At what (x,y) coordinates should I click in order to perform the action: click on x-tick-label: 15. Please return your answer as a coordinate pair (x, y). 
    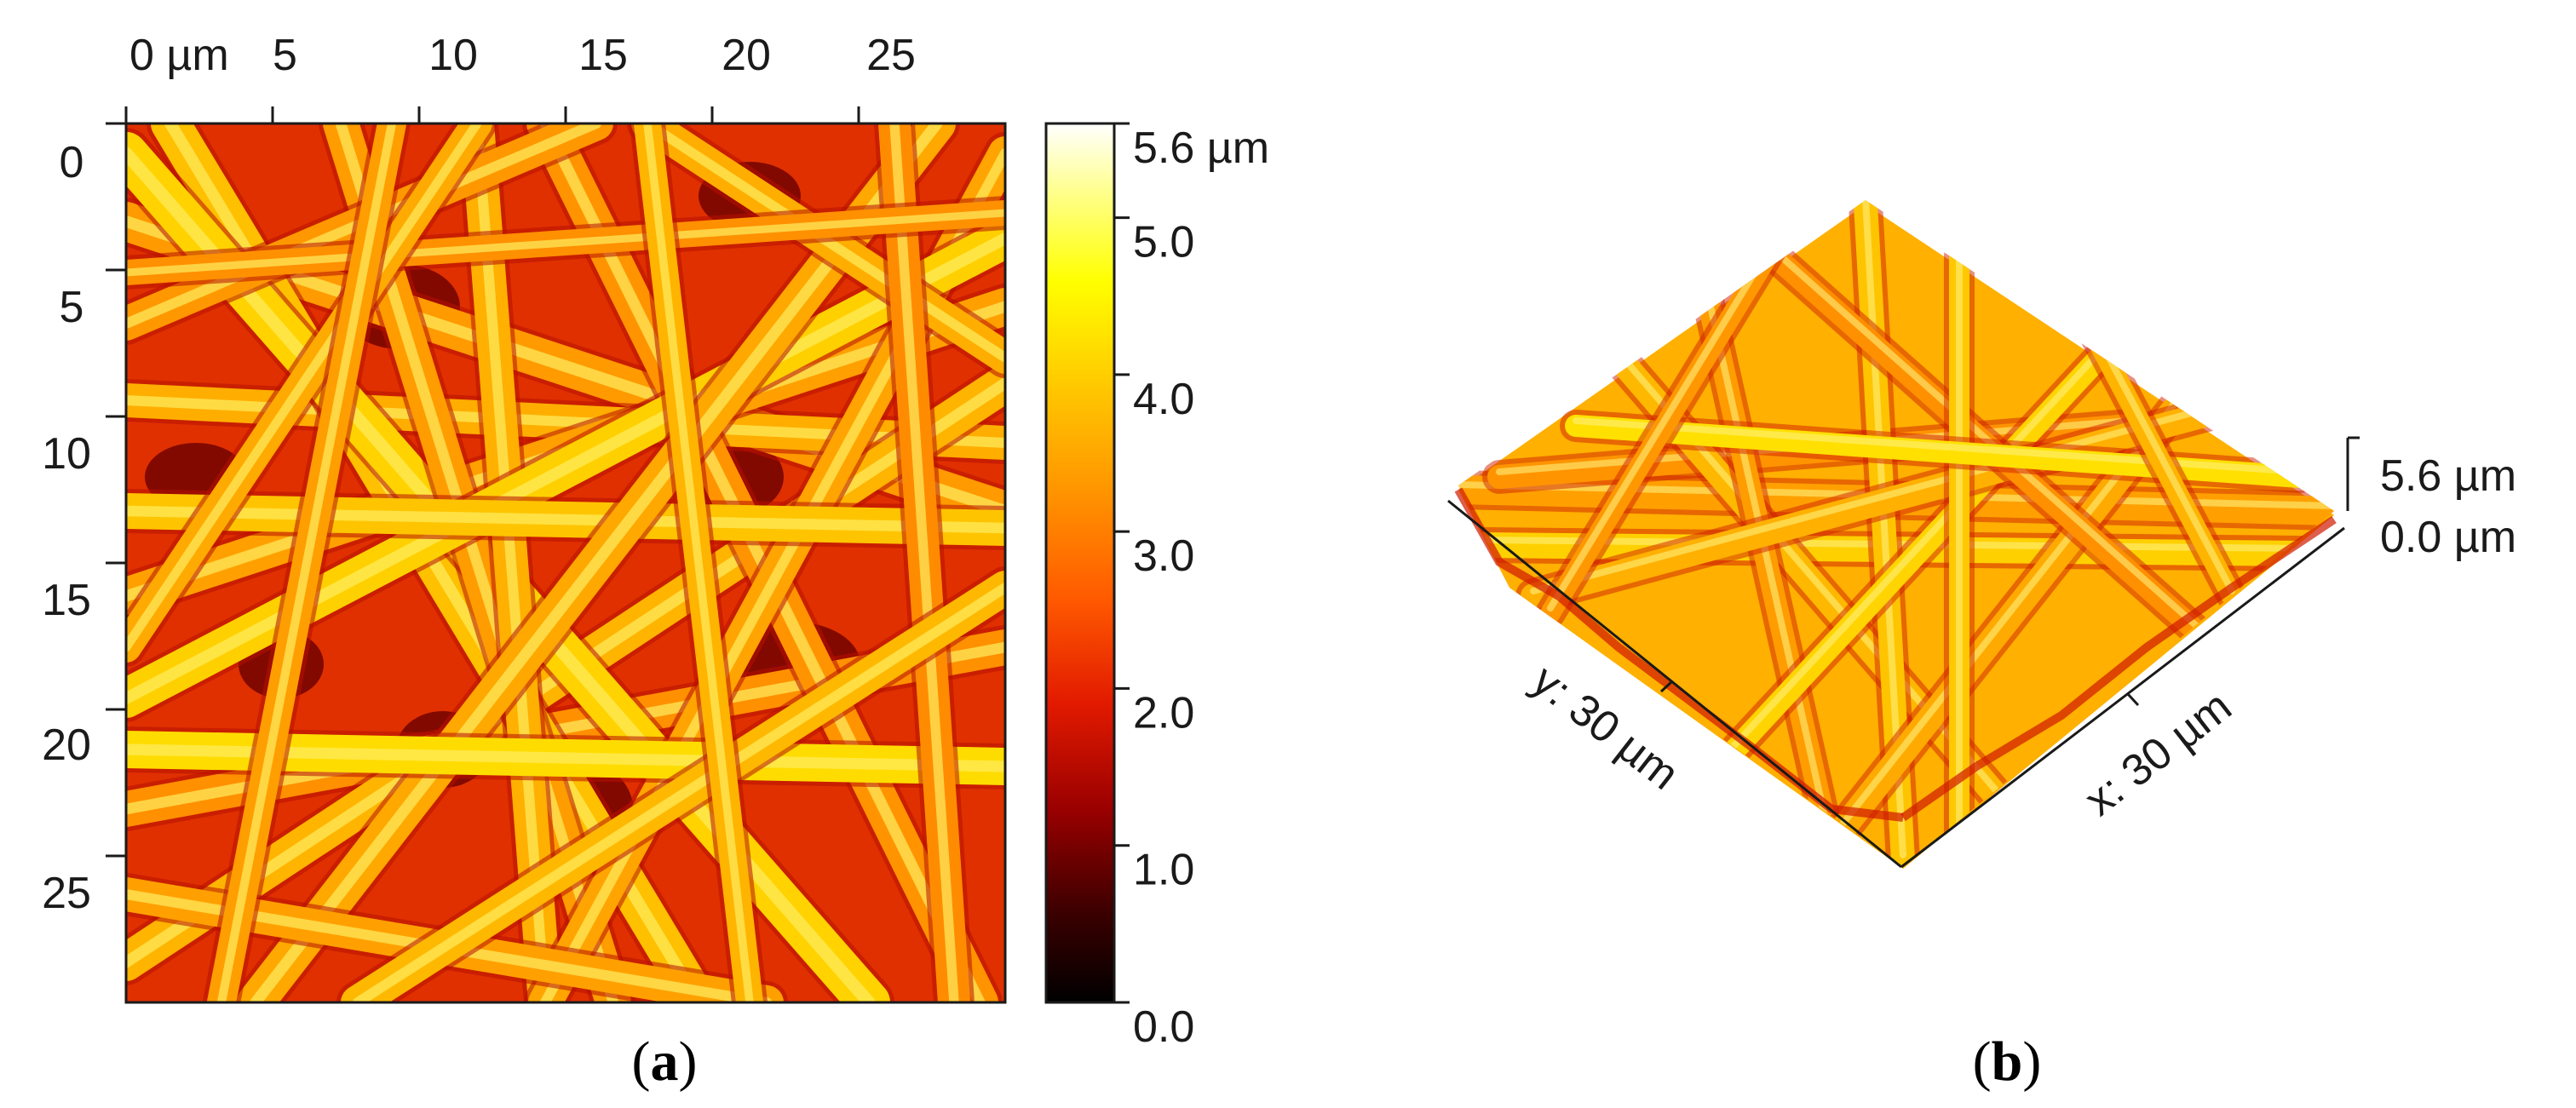
    Looking at the image, I should click on (603, 55).